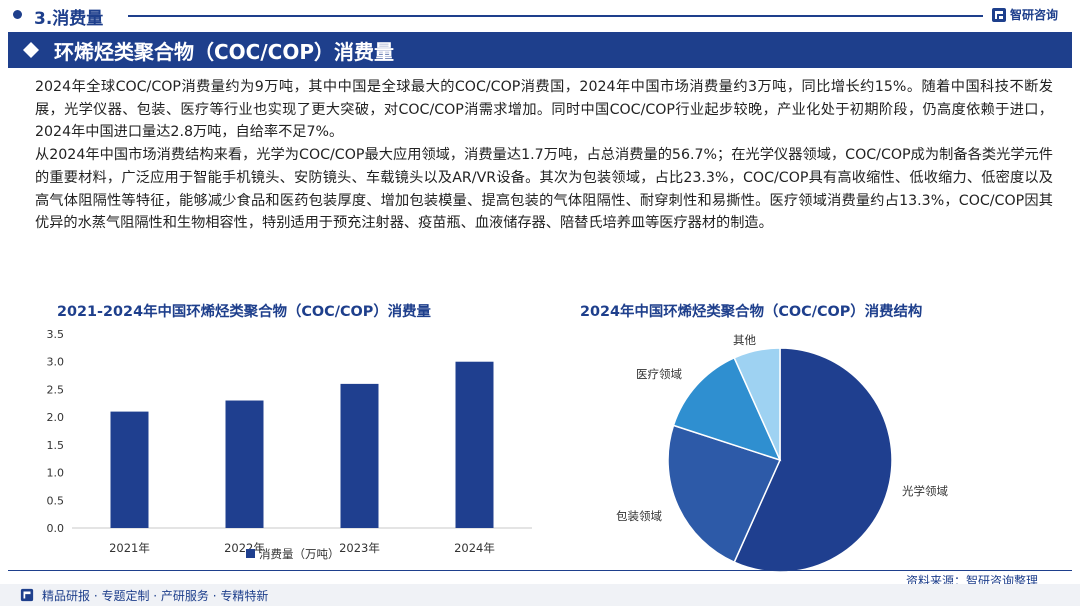 This screenshot has height=606, width=1080. I want to click on x-tick-label: 2021年, so click(129, 548).